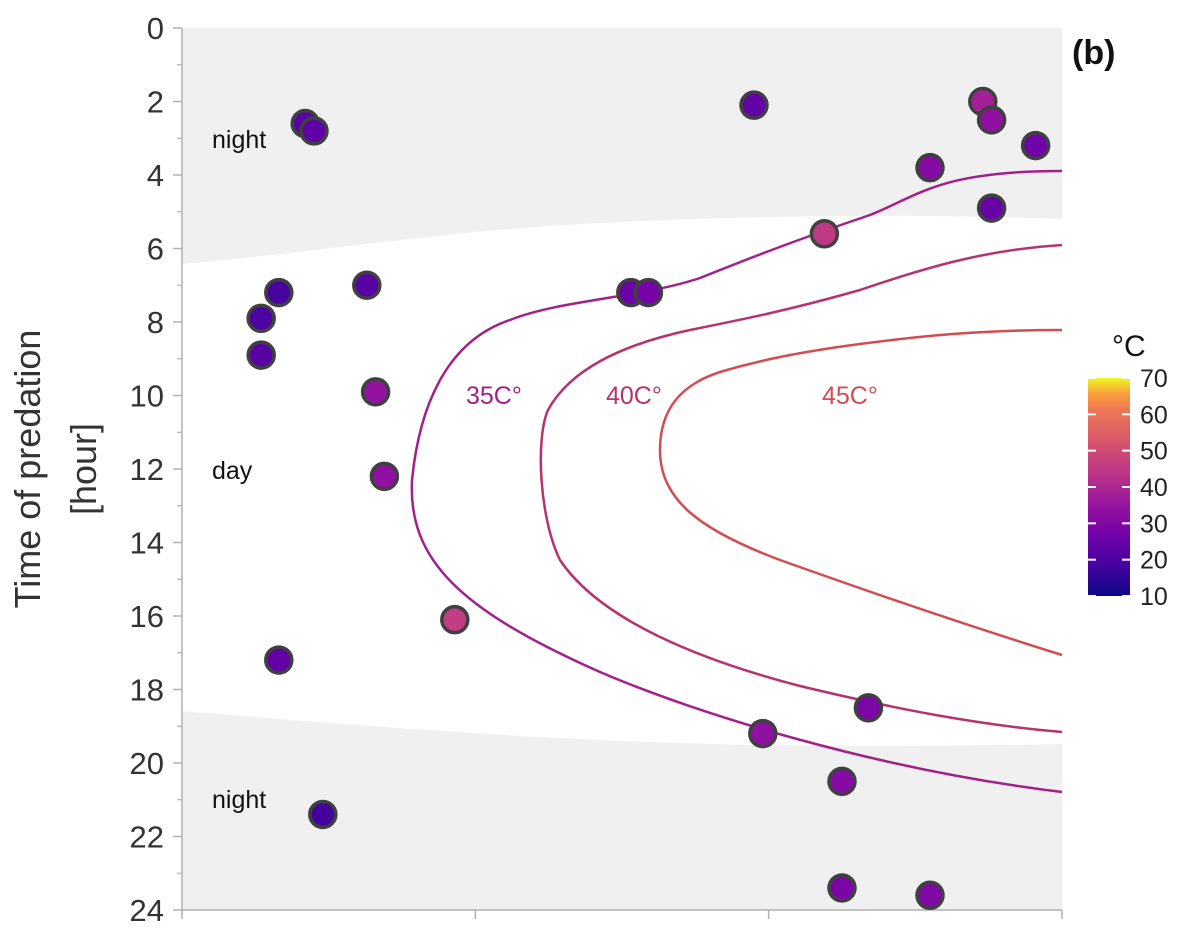  I want to click on panel-label: (b), so click(1093, 53).